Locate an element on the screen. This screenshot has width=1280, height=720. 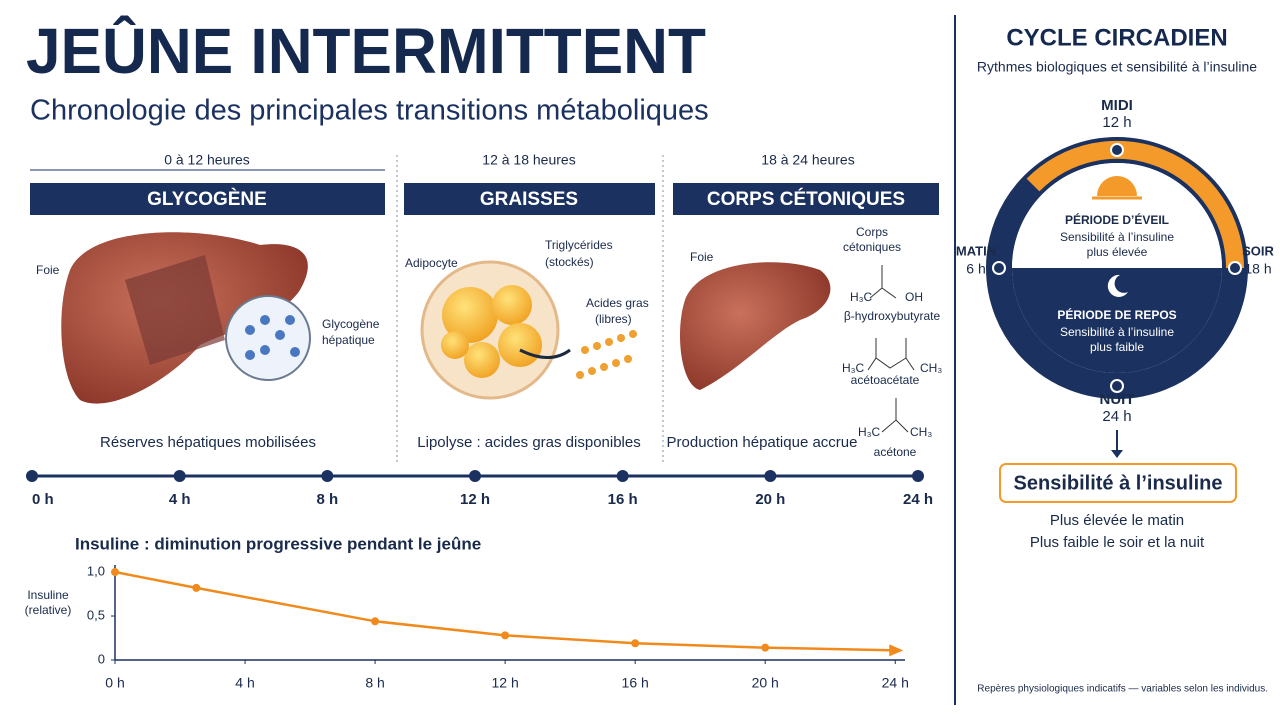
clock-label: 6 h is located at coordinates (975, 269).